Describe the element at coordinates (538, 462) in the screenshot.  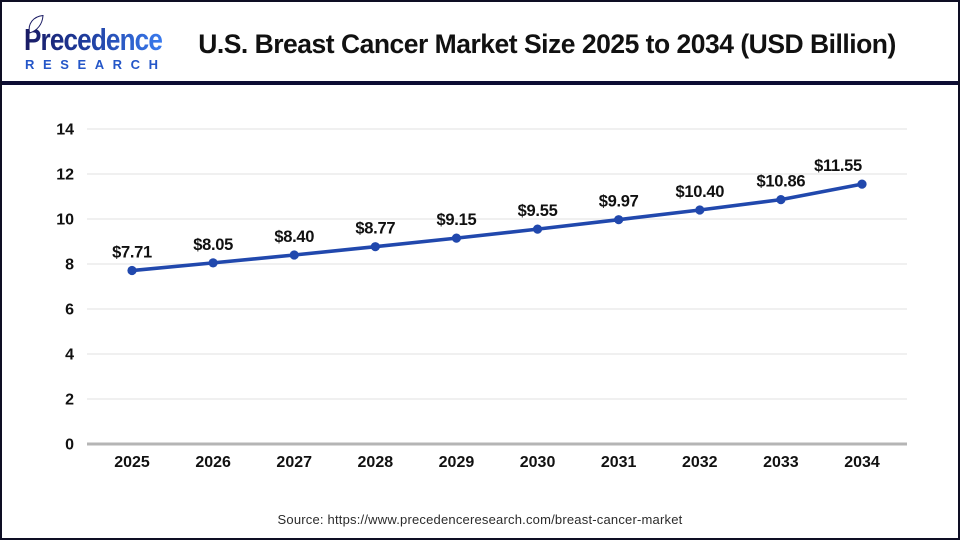
I see `x-tick-label: 2030` at that location.